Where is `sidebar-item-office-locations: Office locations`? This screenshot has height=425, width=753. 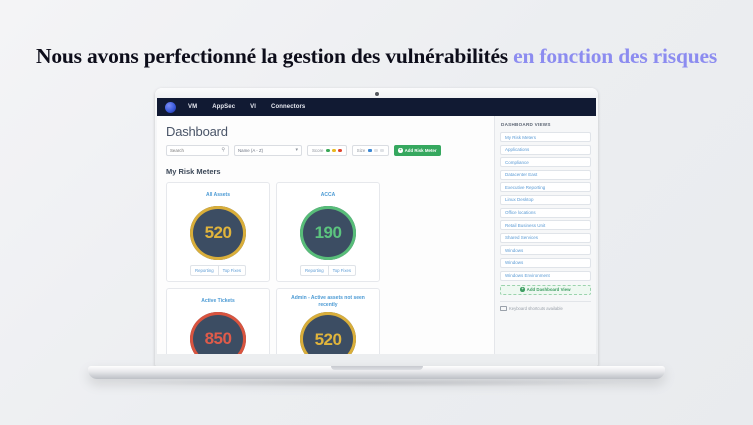 sidebar-item-office-locations: Office locations is located at coordinates (545, 212).